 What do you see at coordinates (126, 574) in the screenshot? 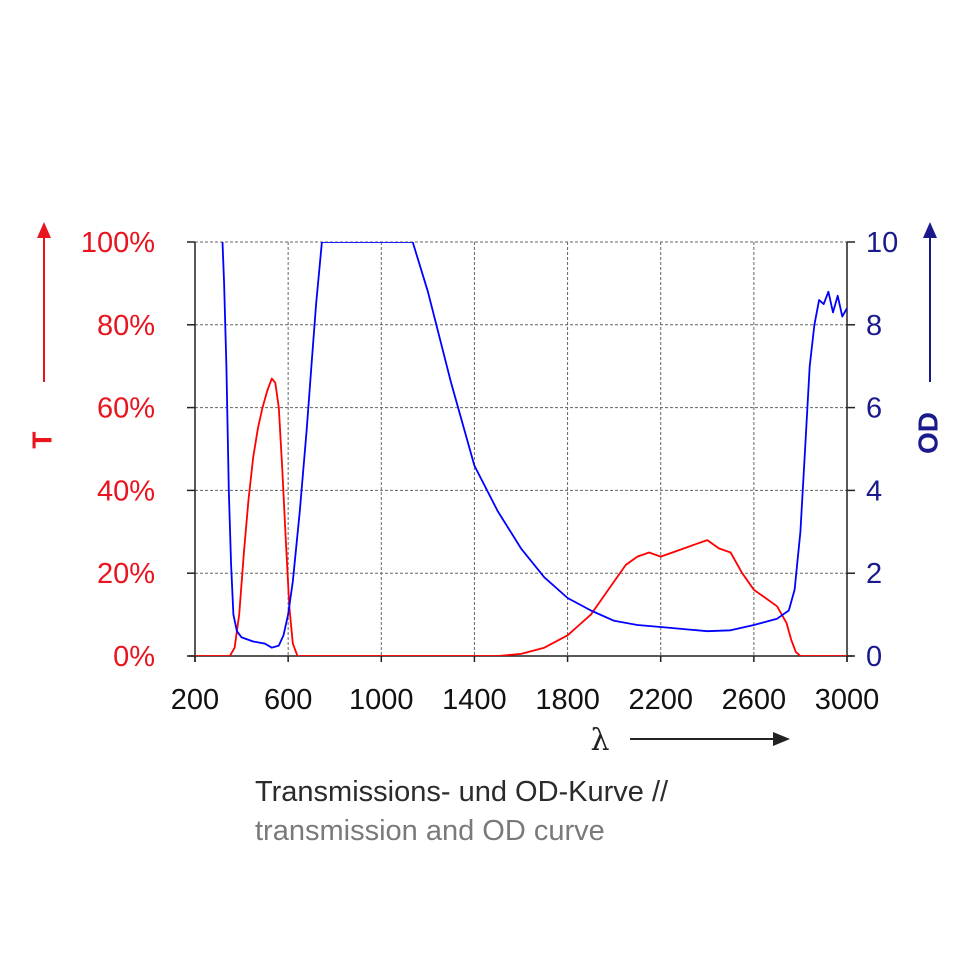
I see `y-left-tick-label: 20%` at bounding box center [126, 574].